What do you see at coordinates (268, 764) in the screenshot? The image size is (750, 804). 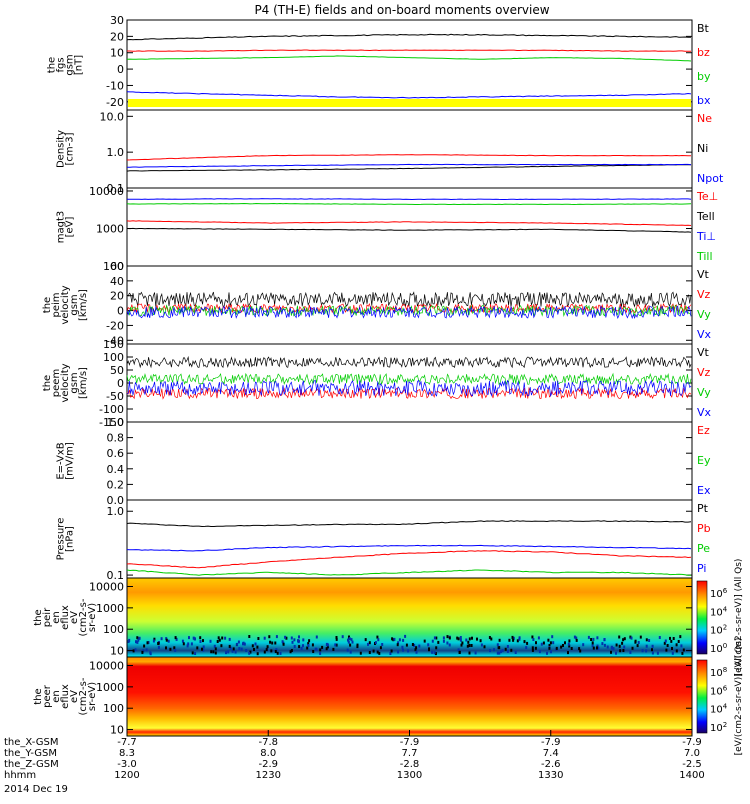 I see `ephemeris-value: -2.9` at bounding box center [268, 764].